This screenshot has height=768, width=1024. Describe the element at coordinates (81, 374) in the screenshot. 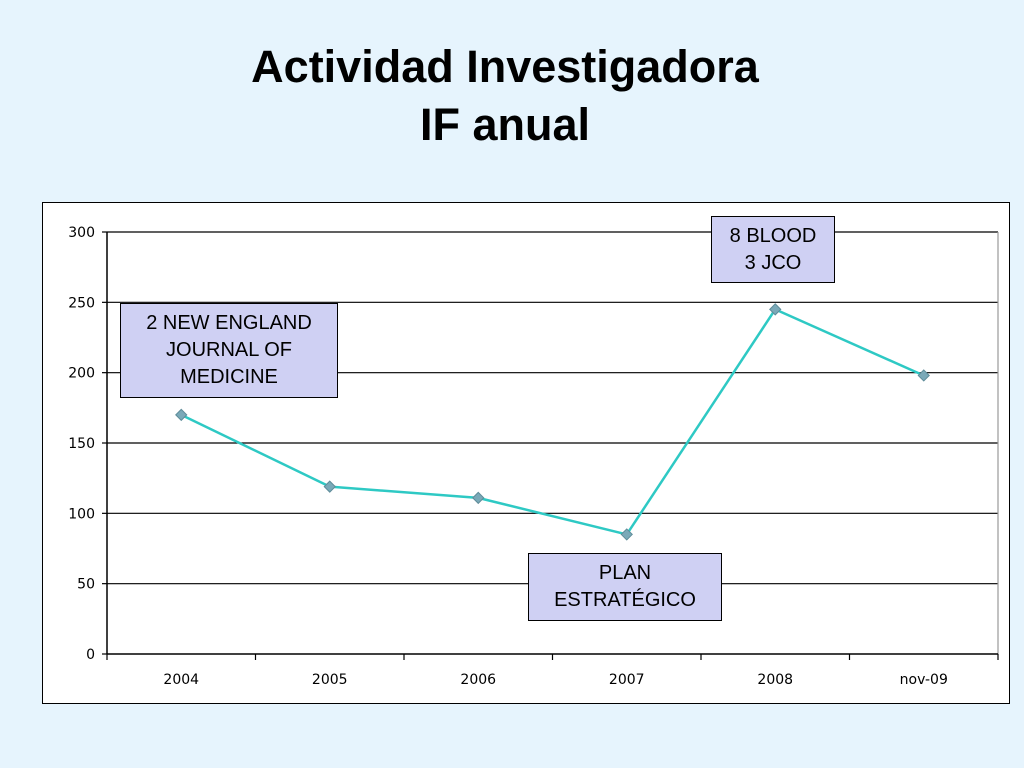

I see `y-tick-label-200: 200` at that location.